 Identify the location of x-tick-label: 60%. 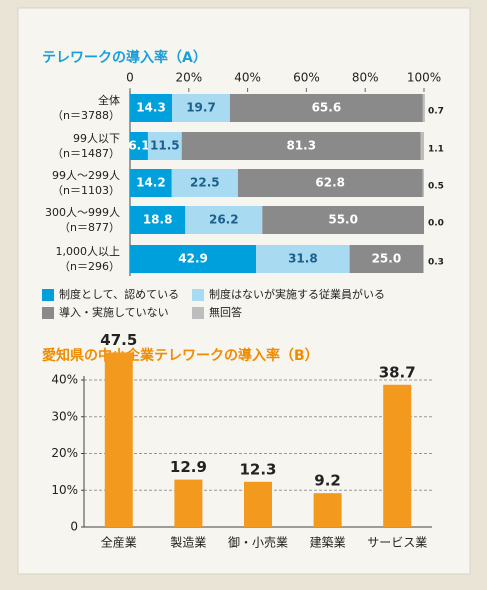
(306, 78).